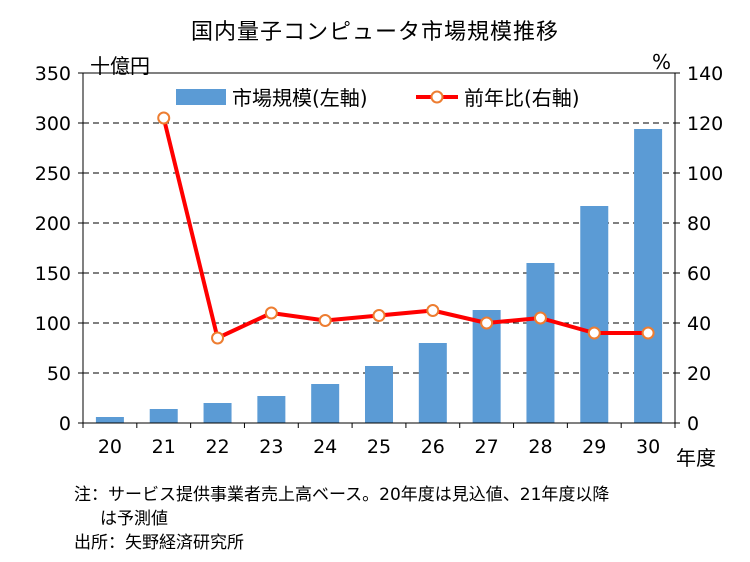 The width and height of the screenshot is (750, 562). What do you see at coordinates (379, 447) in the screenshot?
I see `x-tick-label: 25` at bounding box center [379, 447].